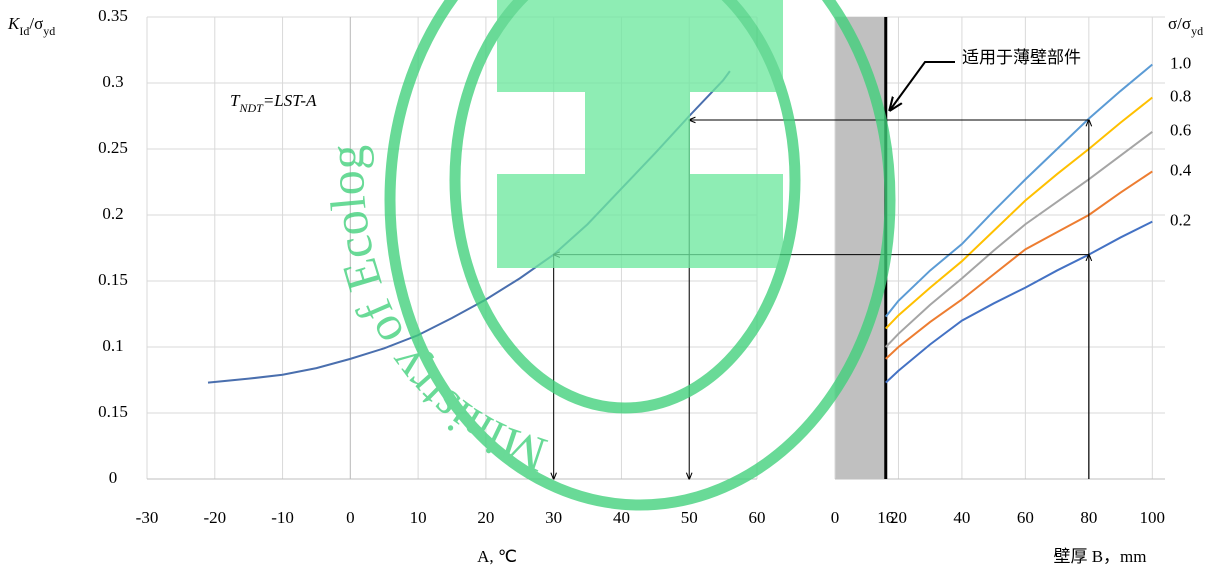  What do you see at coordinates (235, 100) in the screenshot?
I see `label-part: T` at bounding box center [235, 100].